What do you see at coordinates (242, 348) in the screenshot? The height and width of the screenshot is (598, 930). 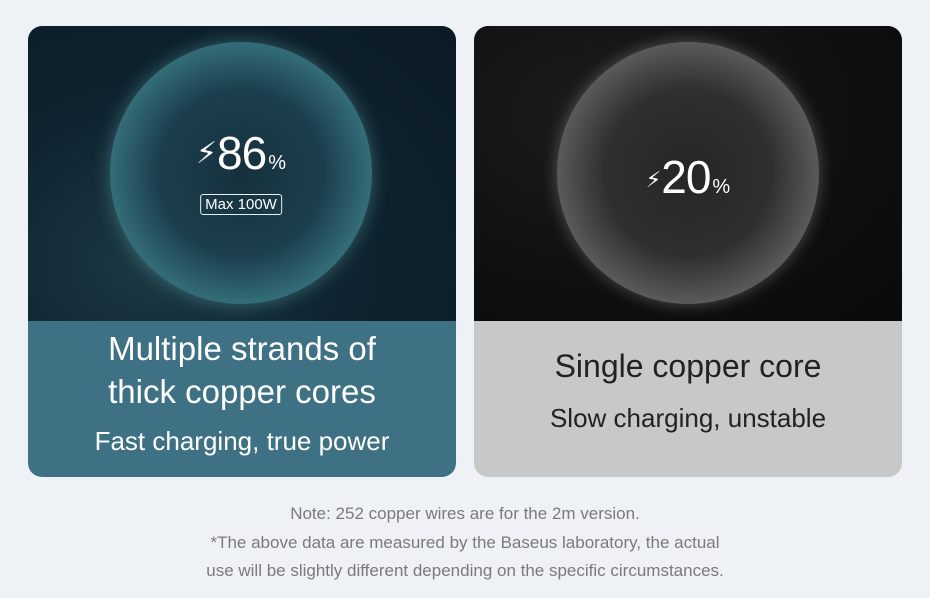 I see `headline-line-1: Multiple strands of` at bounding box center [242, 348].